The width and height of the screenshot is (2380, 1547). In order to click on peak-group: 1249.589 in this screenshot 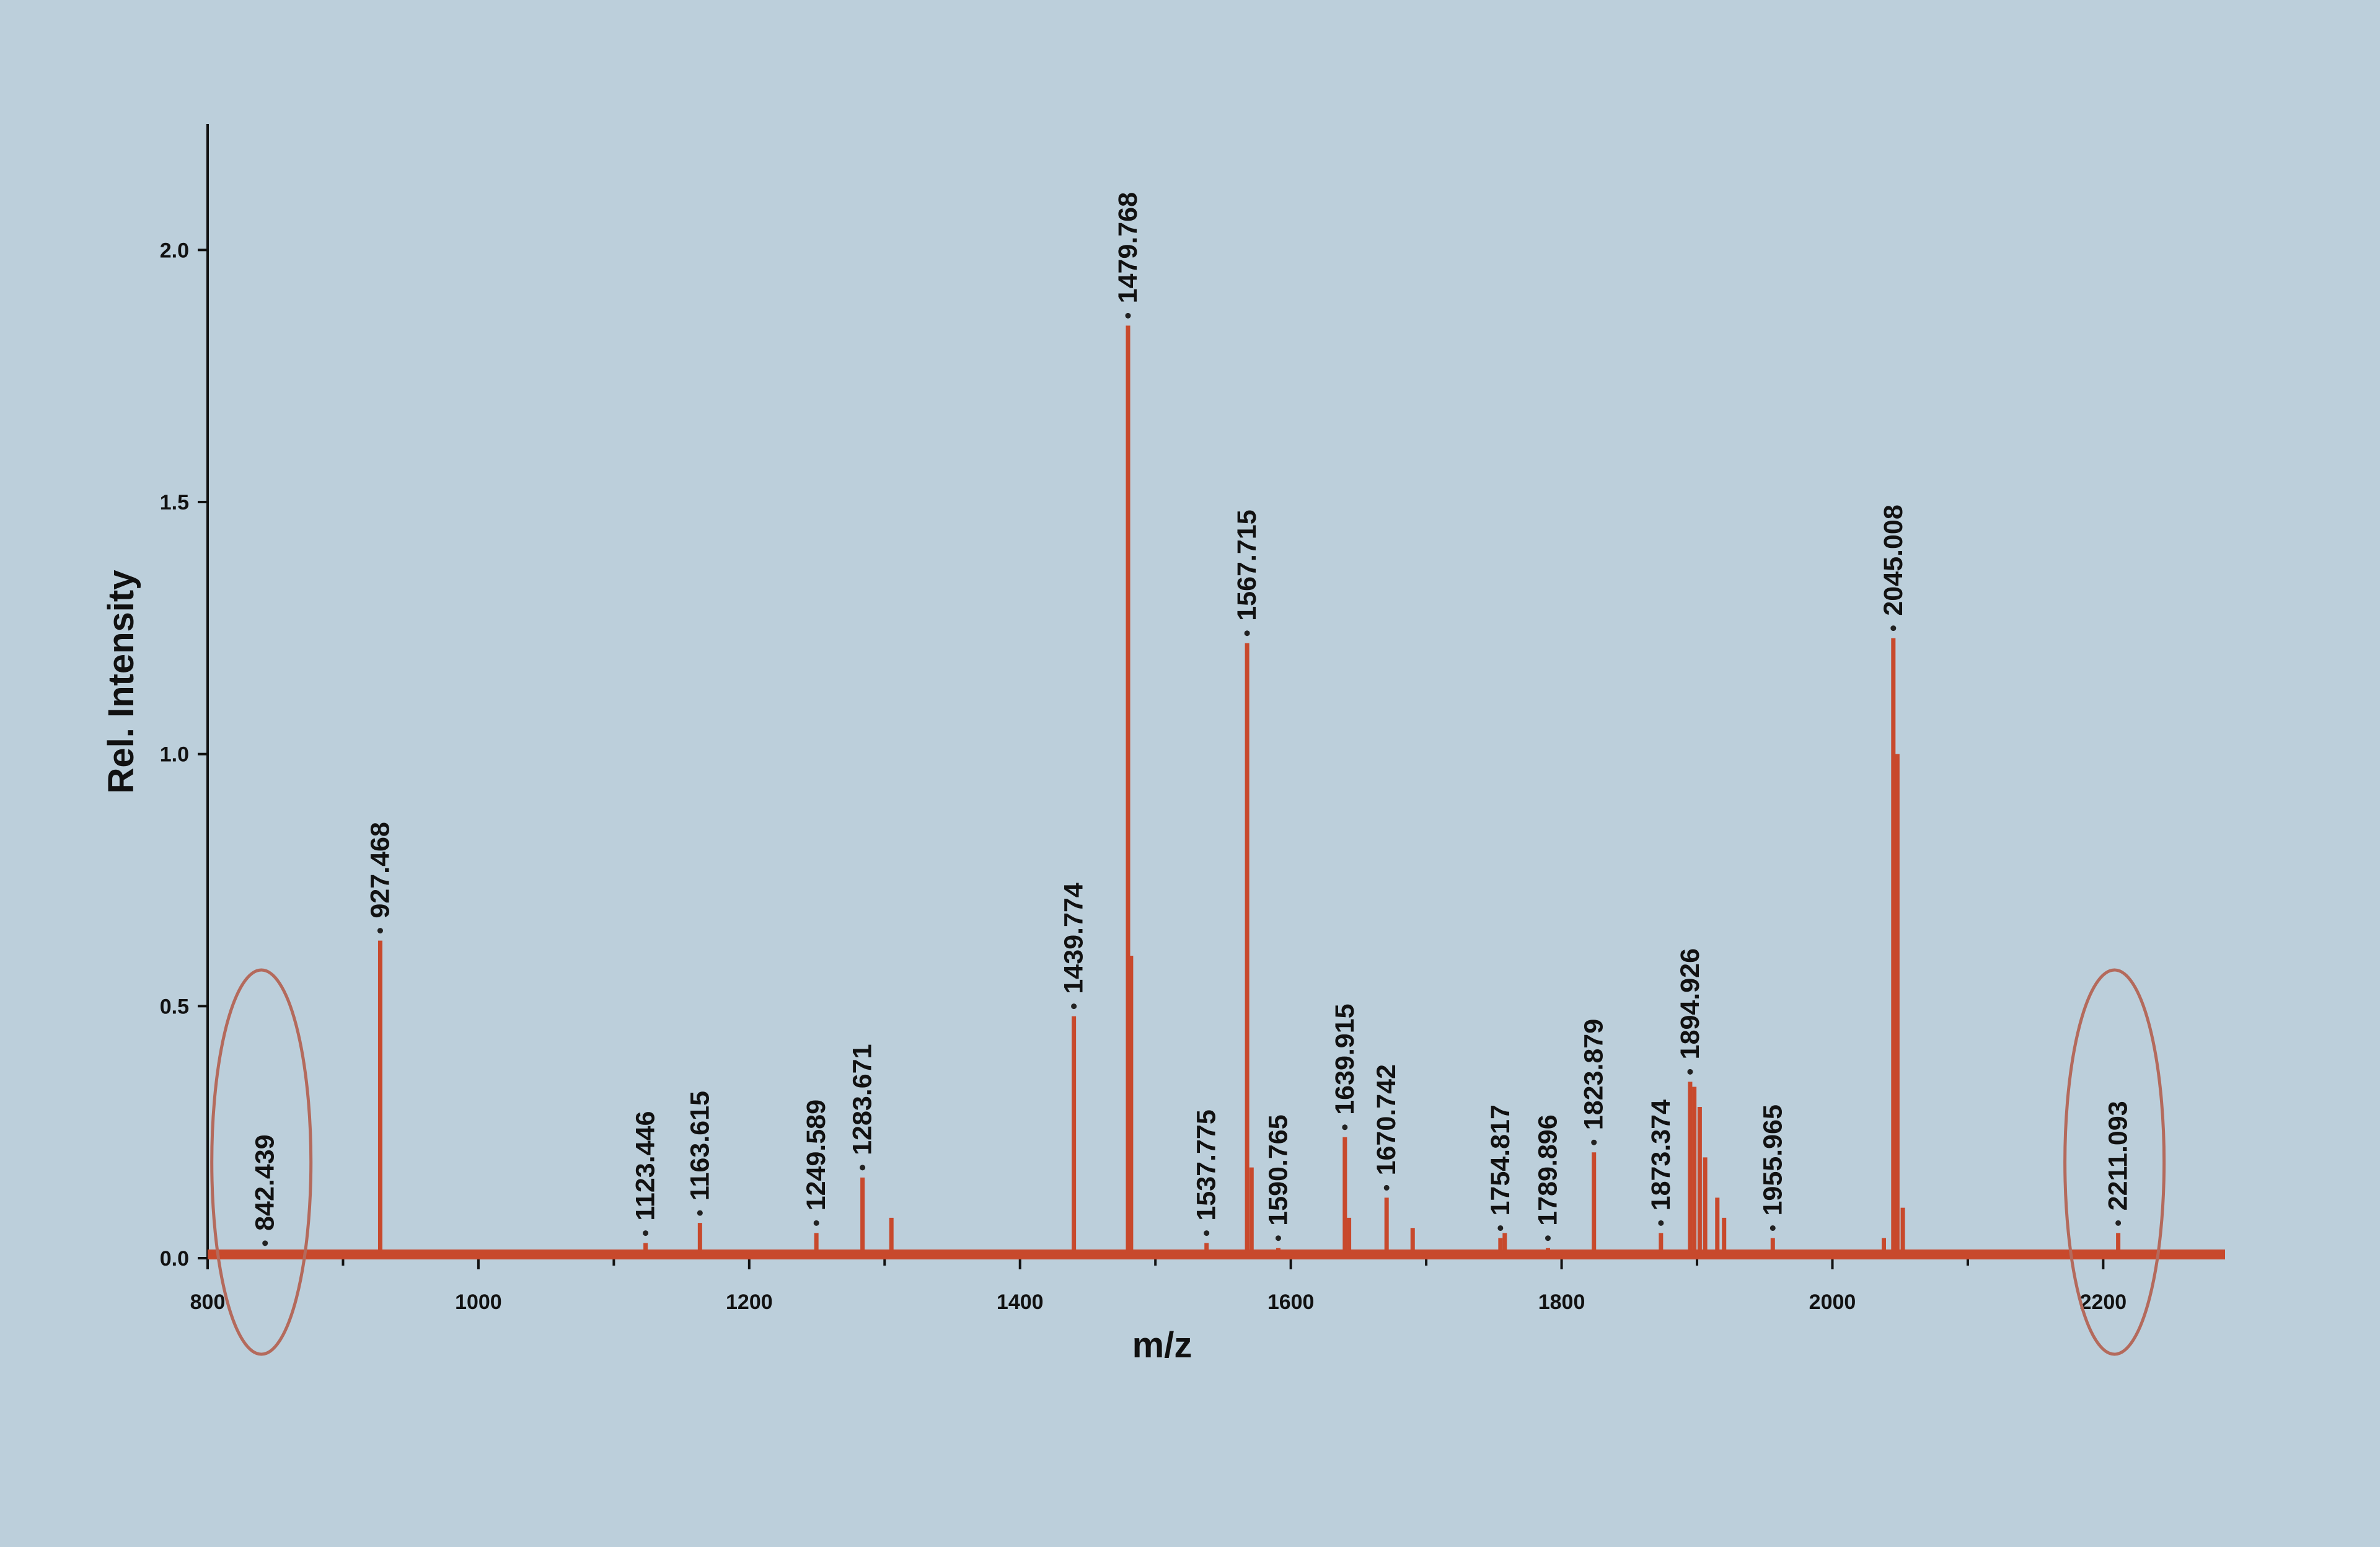, I will do `click(816, 1179)`.